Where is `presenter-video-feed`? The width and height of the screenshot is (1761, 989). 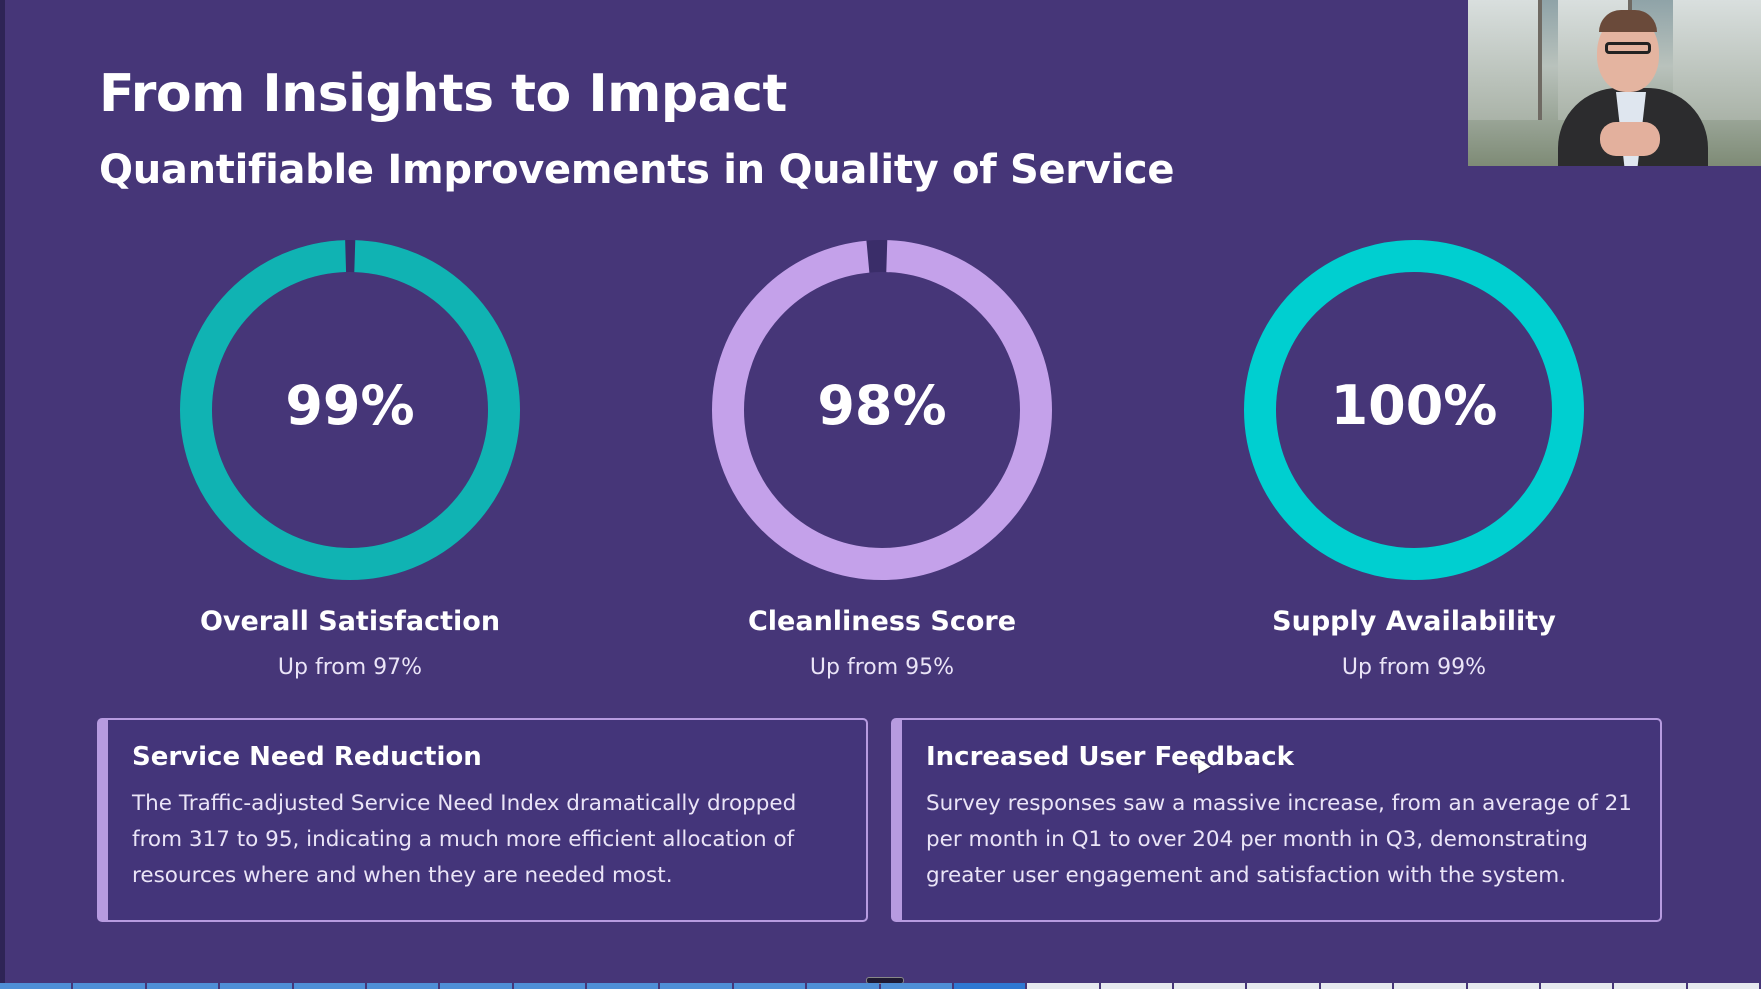 presenter-video-feed is located at coordinates (1614, 83).